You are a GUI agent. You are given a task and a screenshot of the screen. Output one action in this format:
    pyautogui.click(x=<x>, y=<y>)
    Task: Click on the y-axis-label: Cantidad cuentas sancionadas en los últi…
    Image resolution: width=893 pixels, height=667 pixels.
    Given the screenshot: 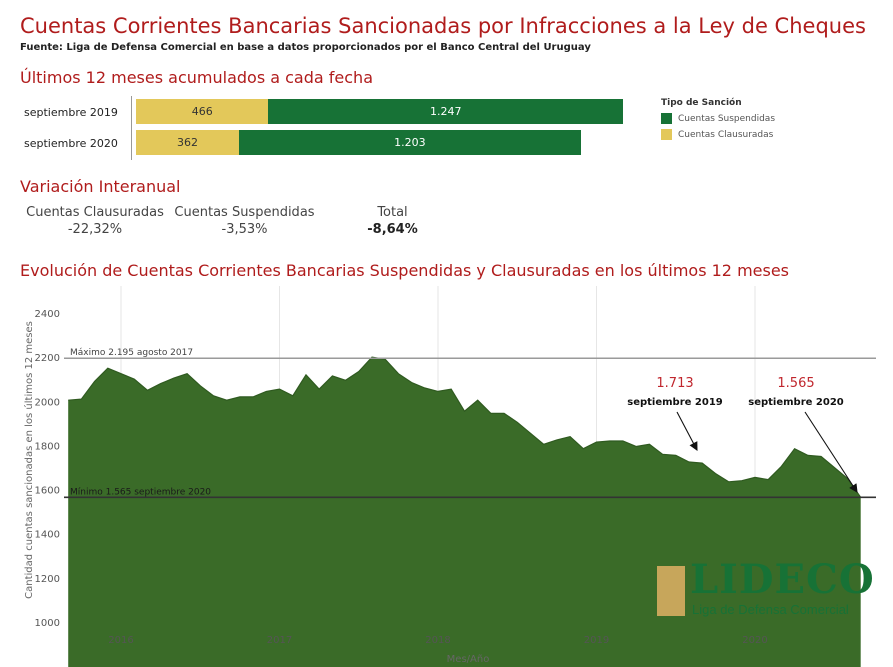 What is the action you would take?
    pyautogui.click(x=29, y=460)
    